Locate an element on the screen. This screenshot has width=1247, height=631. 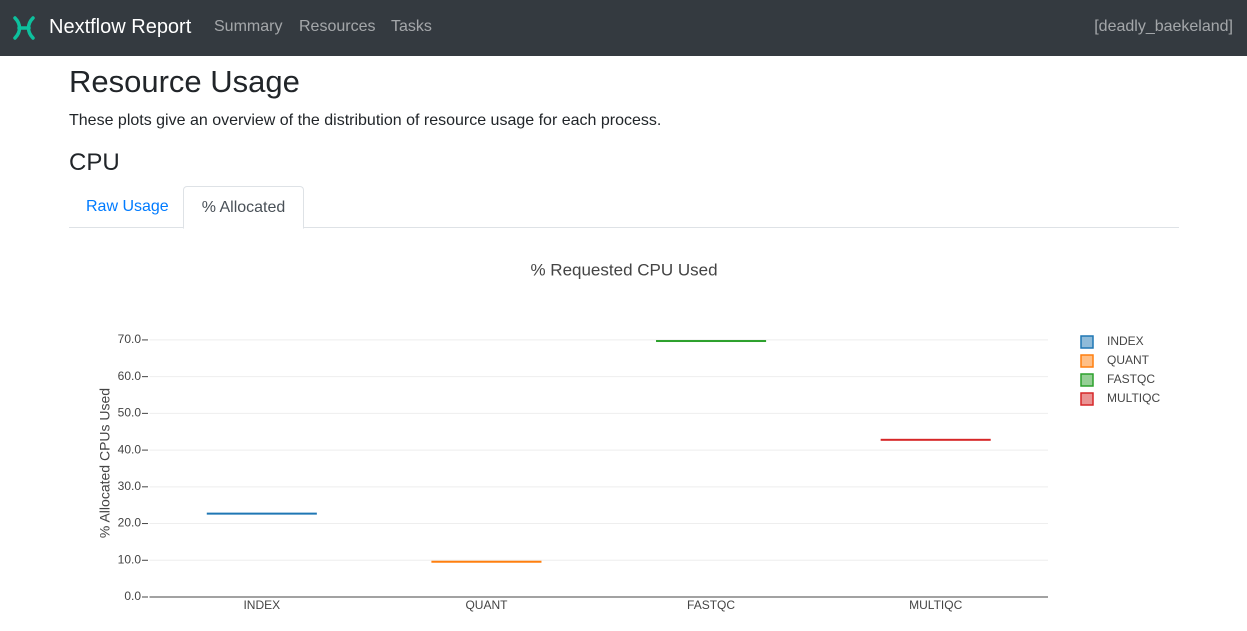
y-tick-label: 50.0 is located at coordinates (130, 413).